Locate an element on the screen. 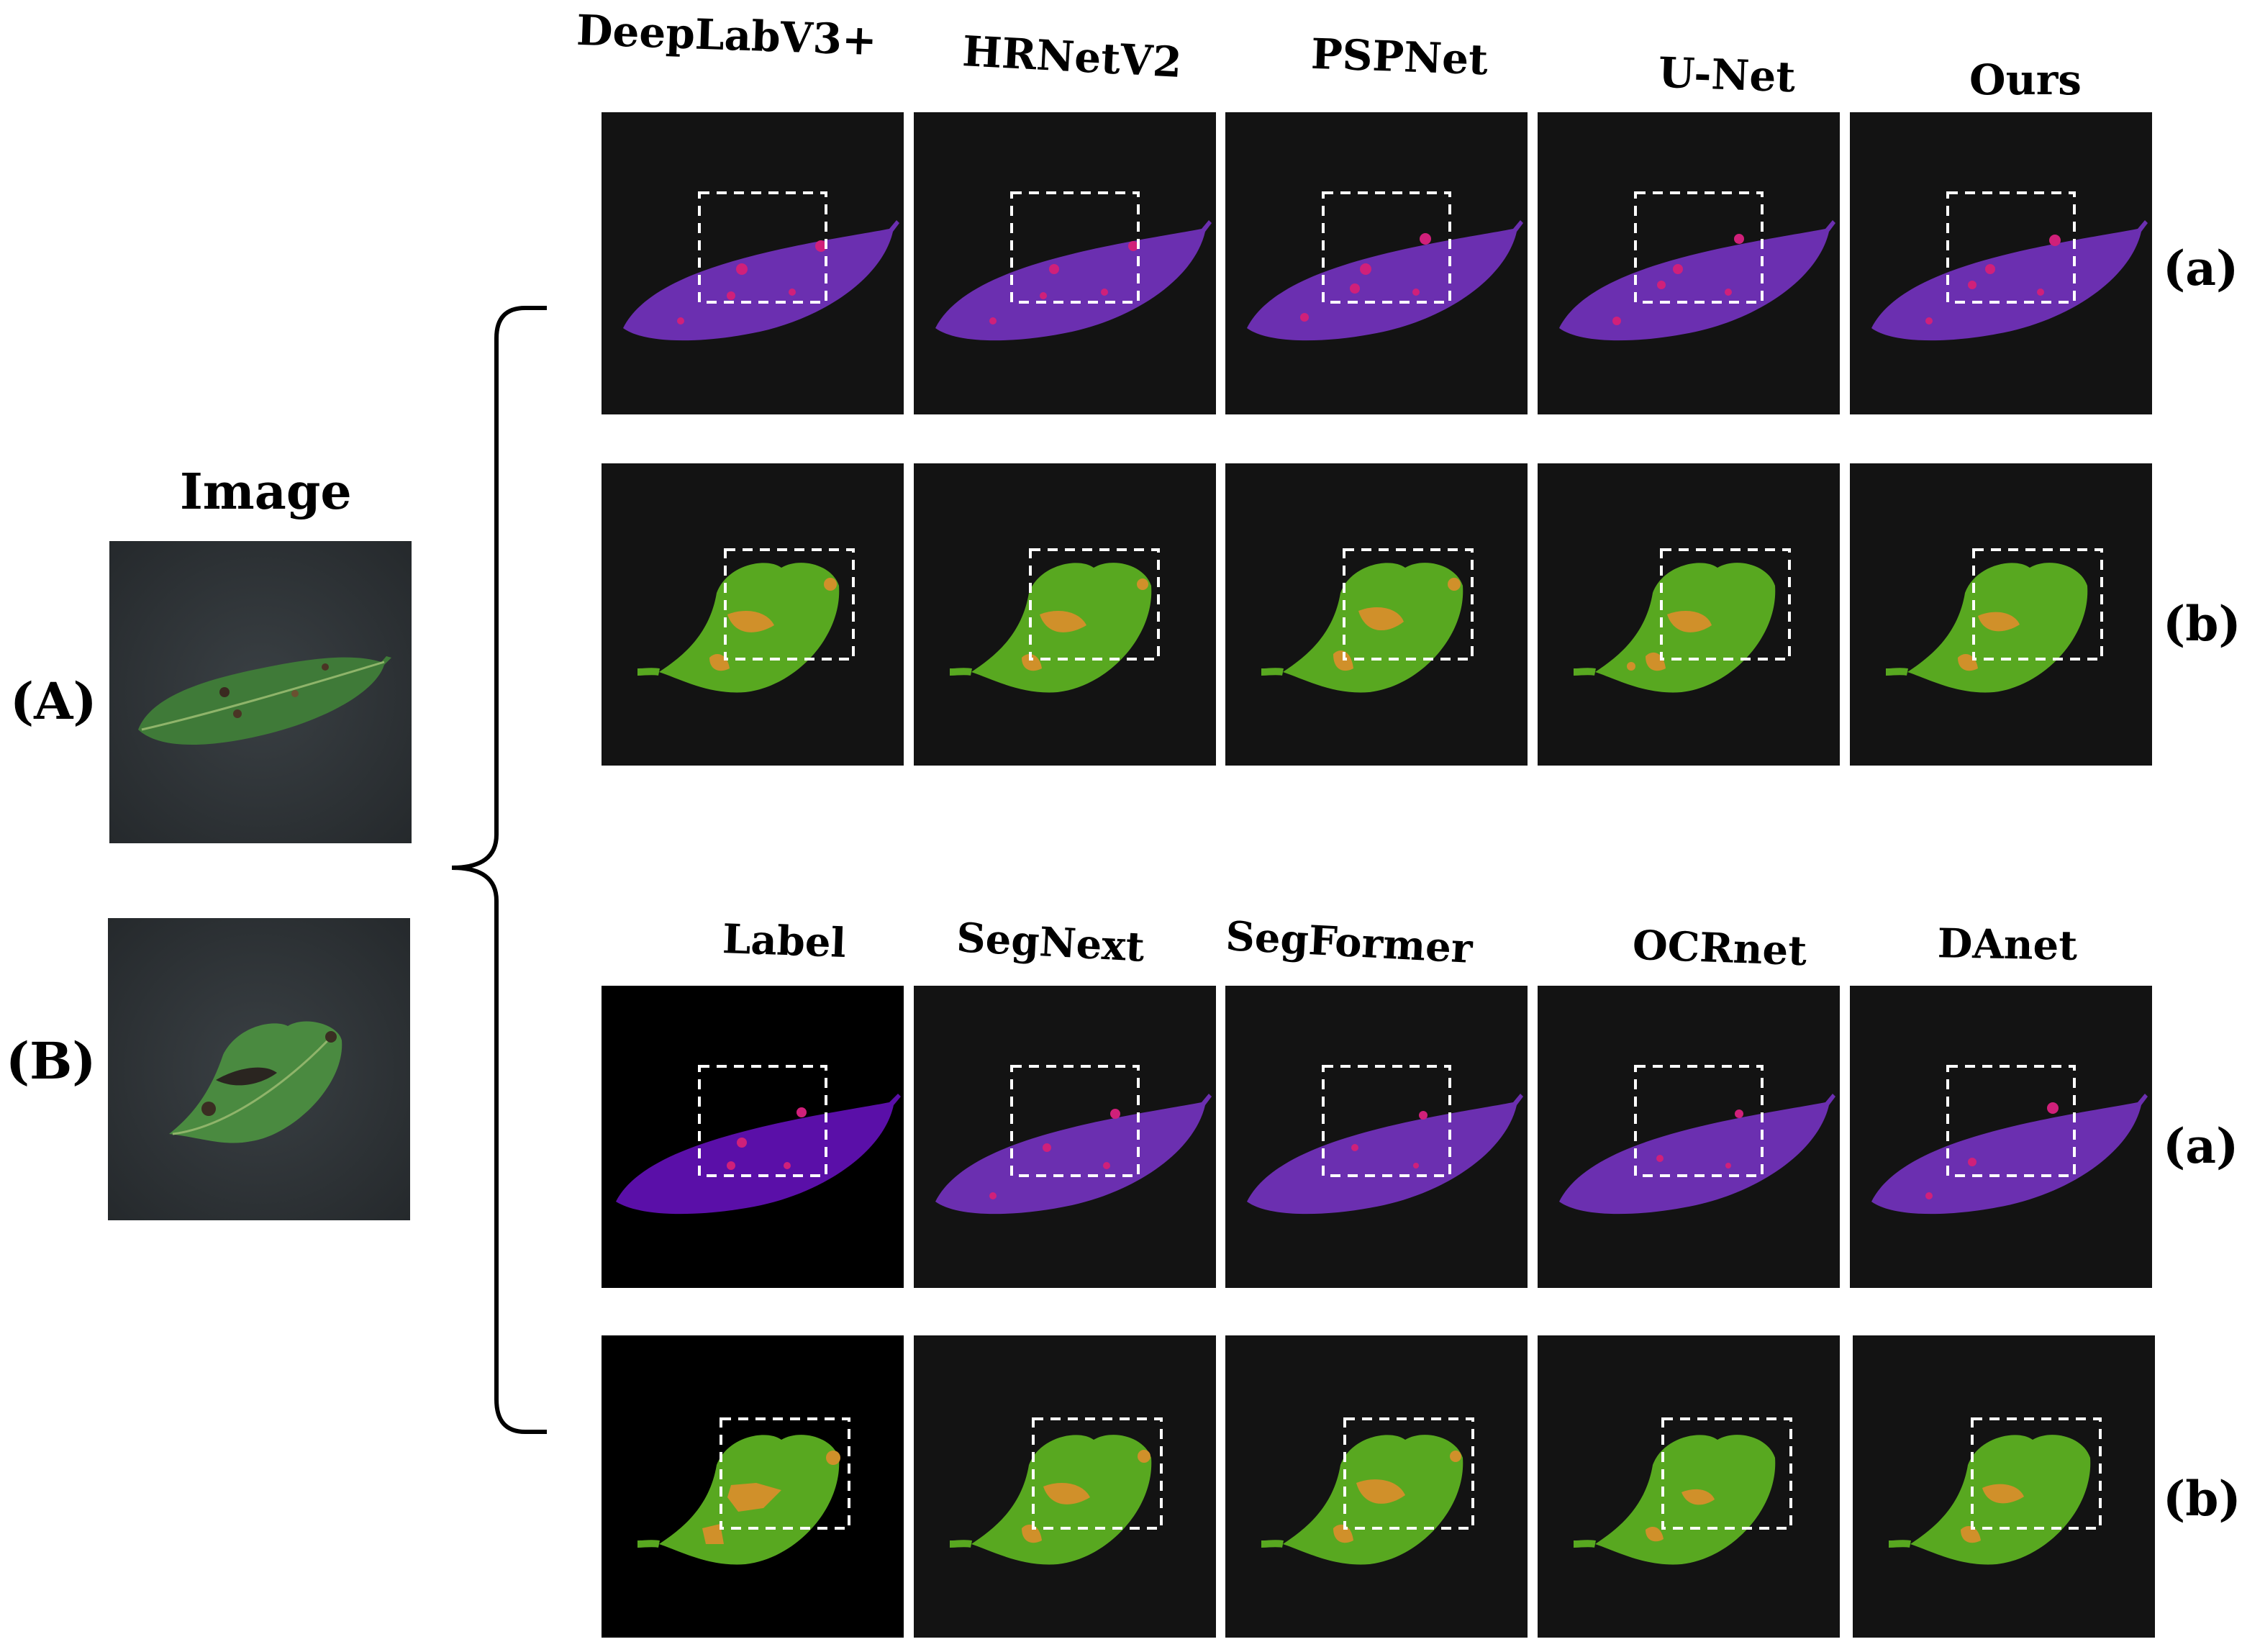 The width and height of the screenshot is (2242, 1652). bottom-segformer-b is located at coordinates (1376, 1487).